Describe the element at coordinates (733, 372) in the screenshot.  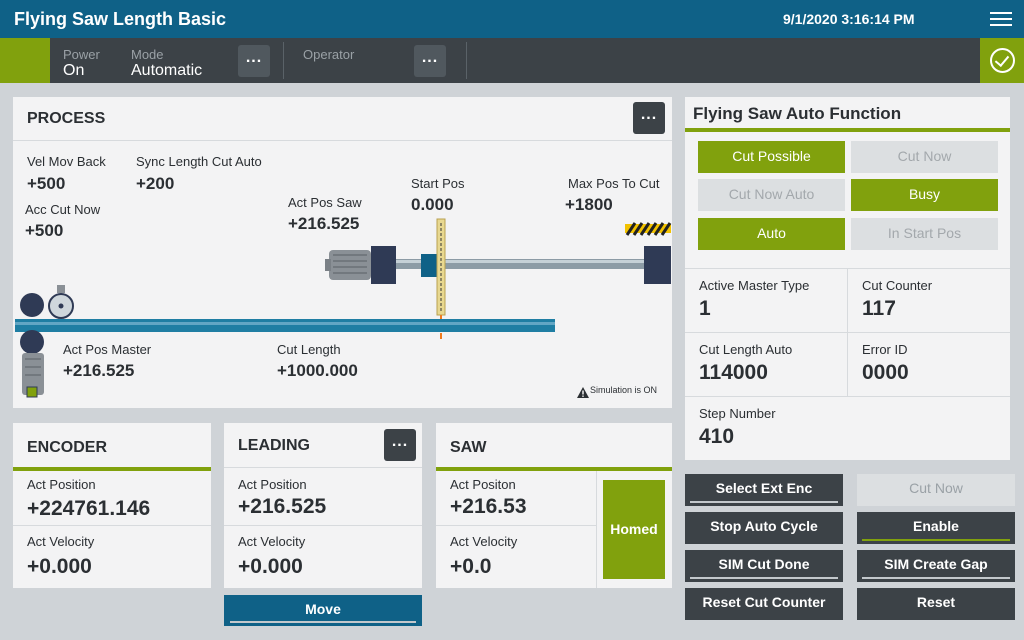
I see `cut-length-auto-value: 114000` at that location.